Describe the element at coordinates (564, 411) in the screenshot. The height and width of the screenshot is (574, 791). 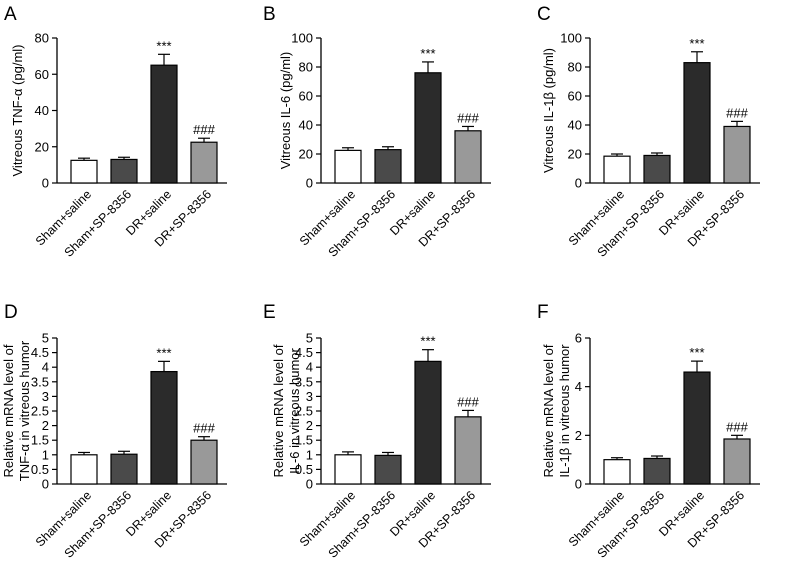
I see `y-axis-label-line: IL-1β in vitreous humor` at that location.